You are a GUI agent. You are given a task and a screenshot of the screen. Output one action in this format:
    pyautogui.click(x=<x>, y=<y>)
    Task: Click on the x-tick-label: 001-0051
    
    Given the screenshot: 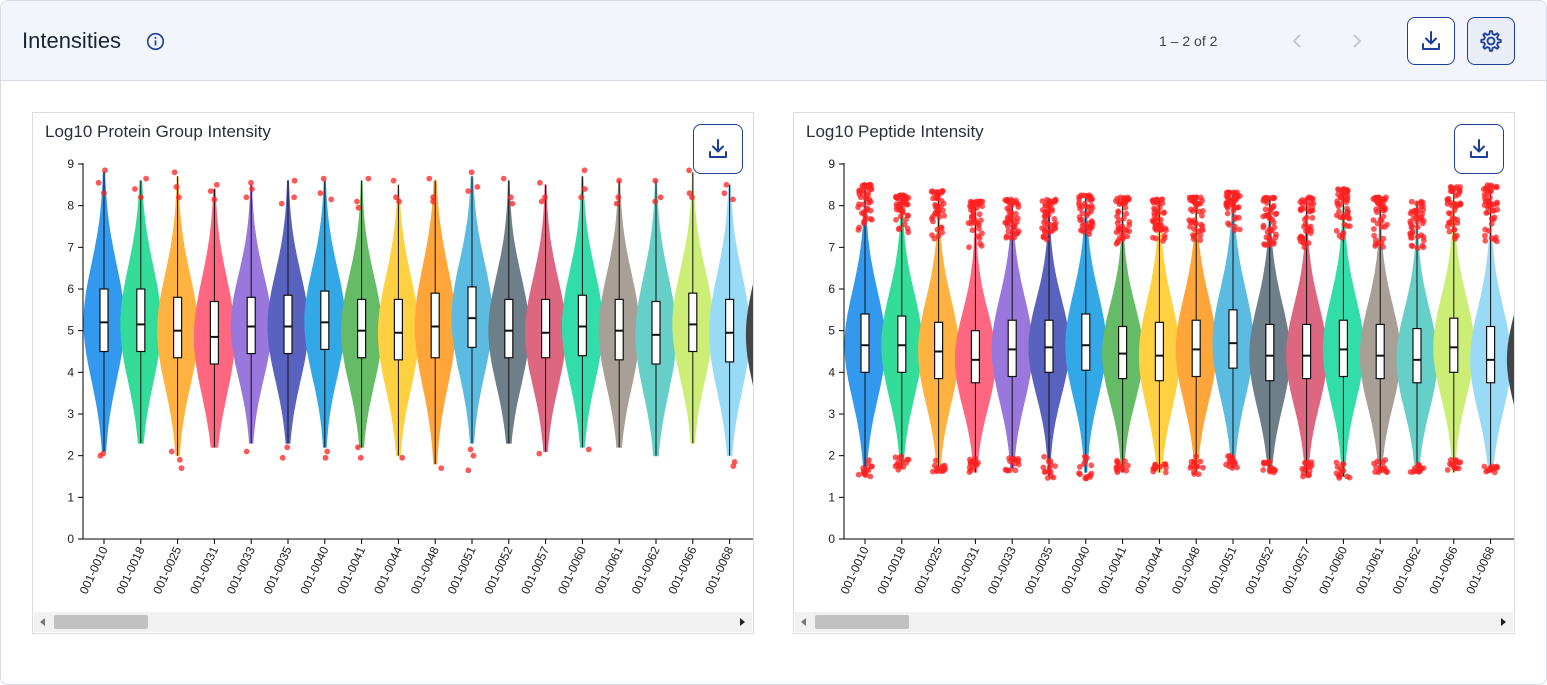 What is the action you would take?
    pyautogui.click(x=462, y=570)
    